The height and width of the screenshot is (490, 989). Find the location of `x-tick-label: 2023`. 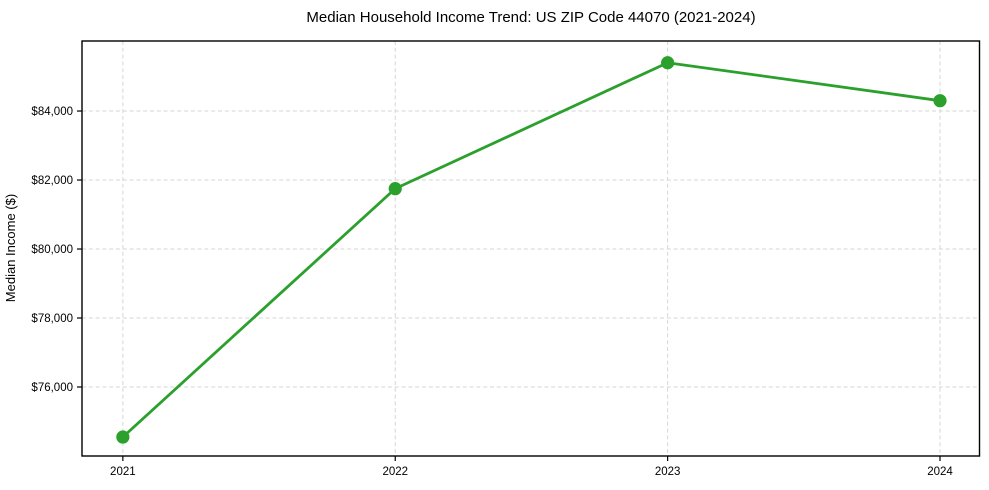

x-tick-label: 2023 is located at coordinates (668, 472).